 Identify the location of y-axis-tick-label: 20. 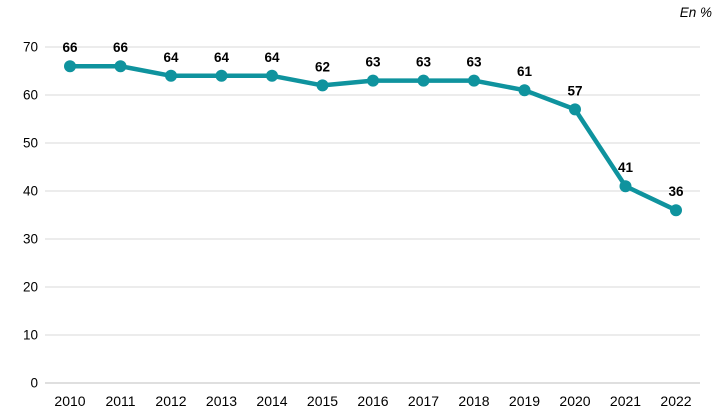
(30, 287).